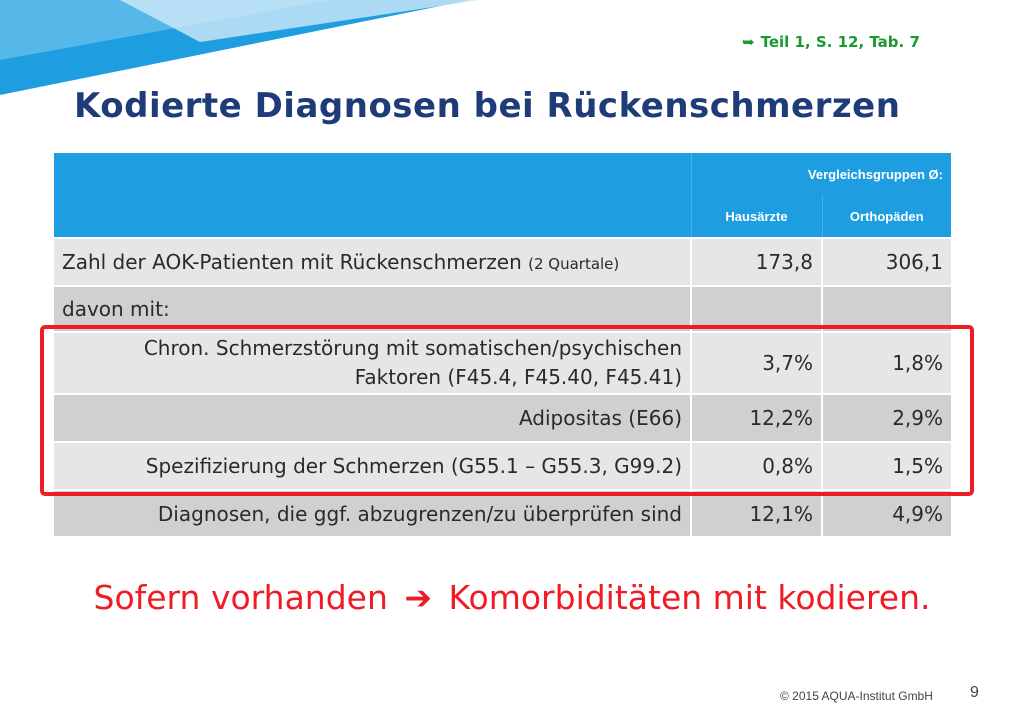 The height and width of the screenshot is (717, 1024). I want to click on row-label-line2: Faktoren (F45.4, F45.40, F45.41), so click(518, 377).